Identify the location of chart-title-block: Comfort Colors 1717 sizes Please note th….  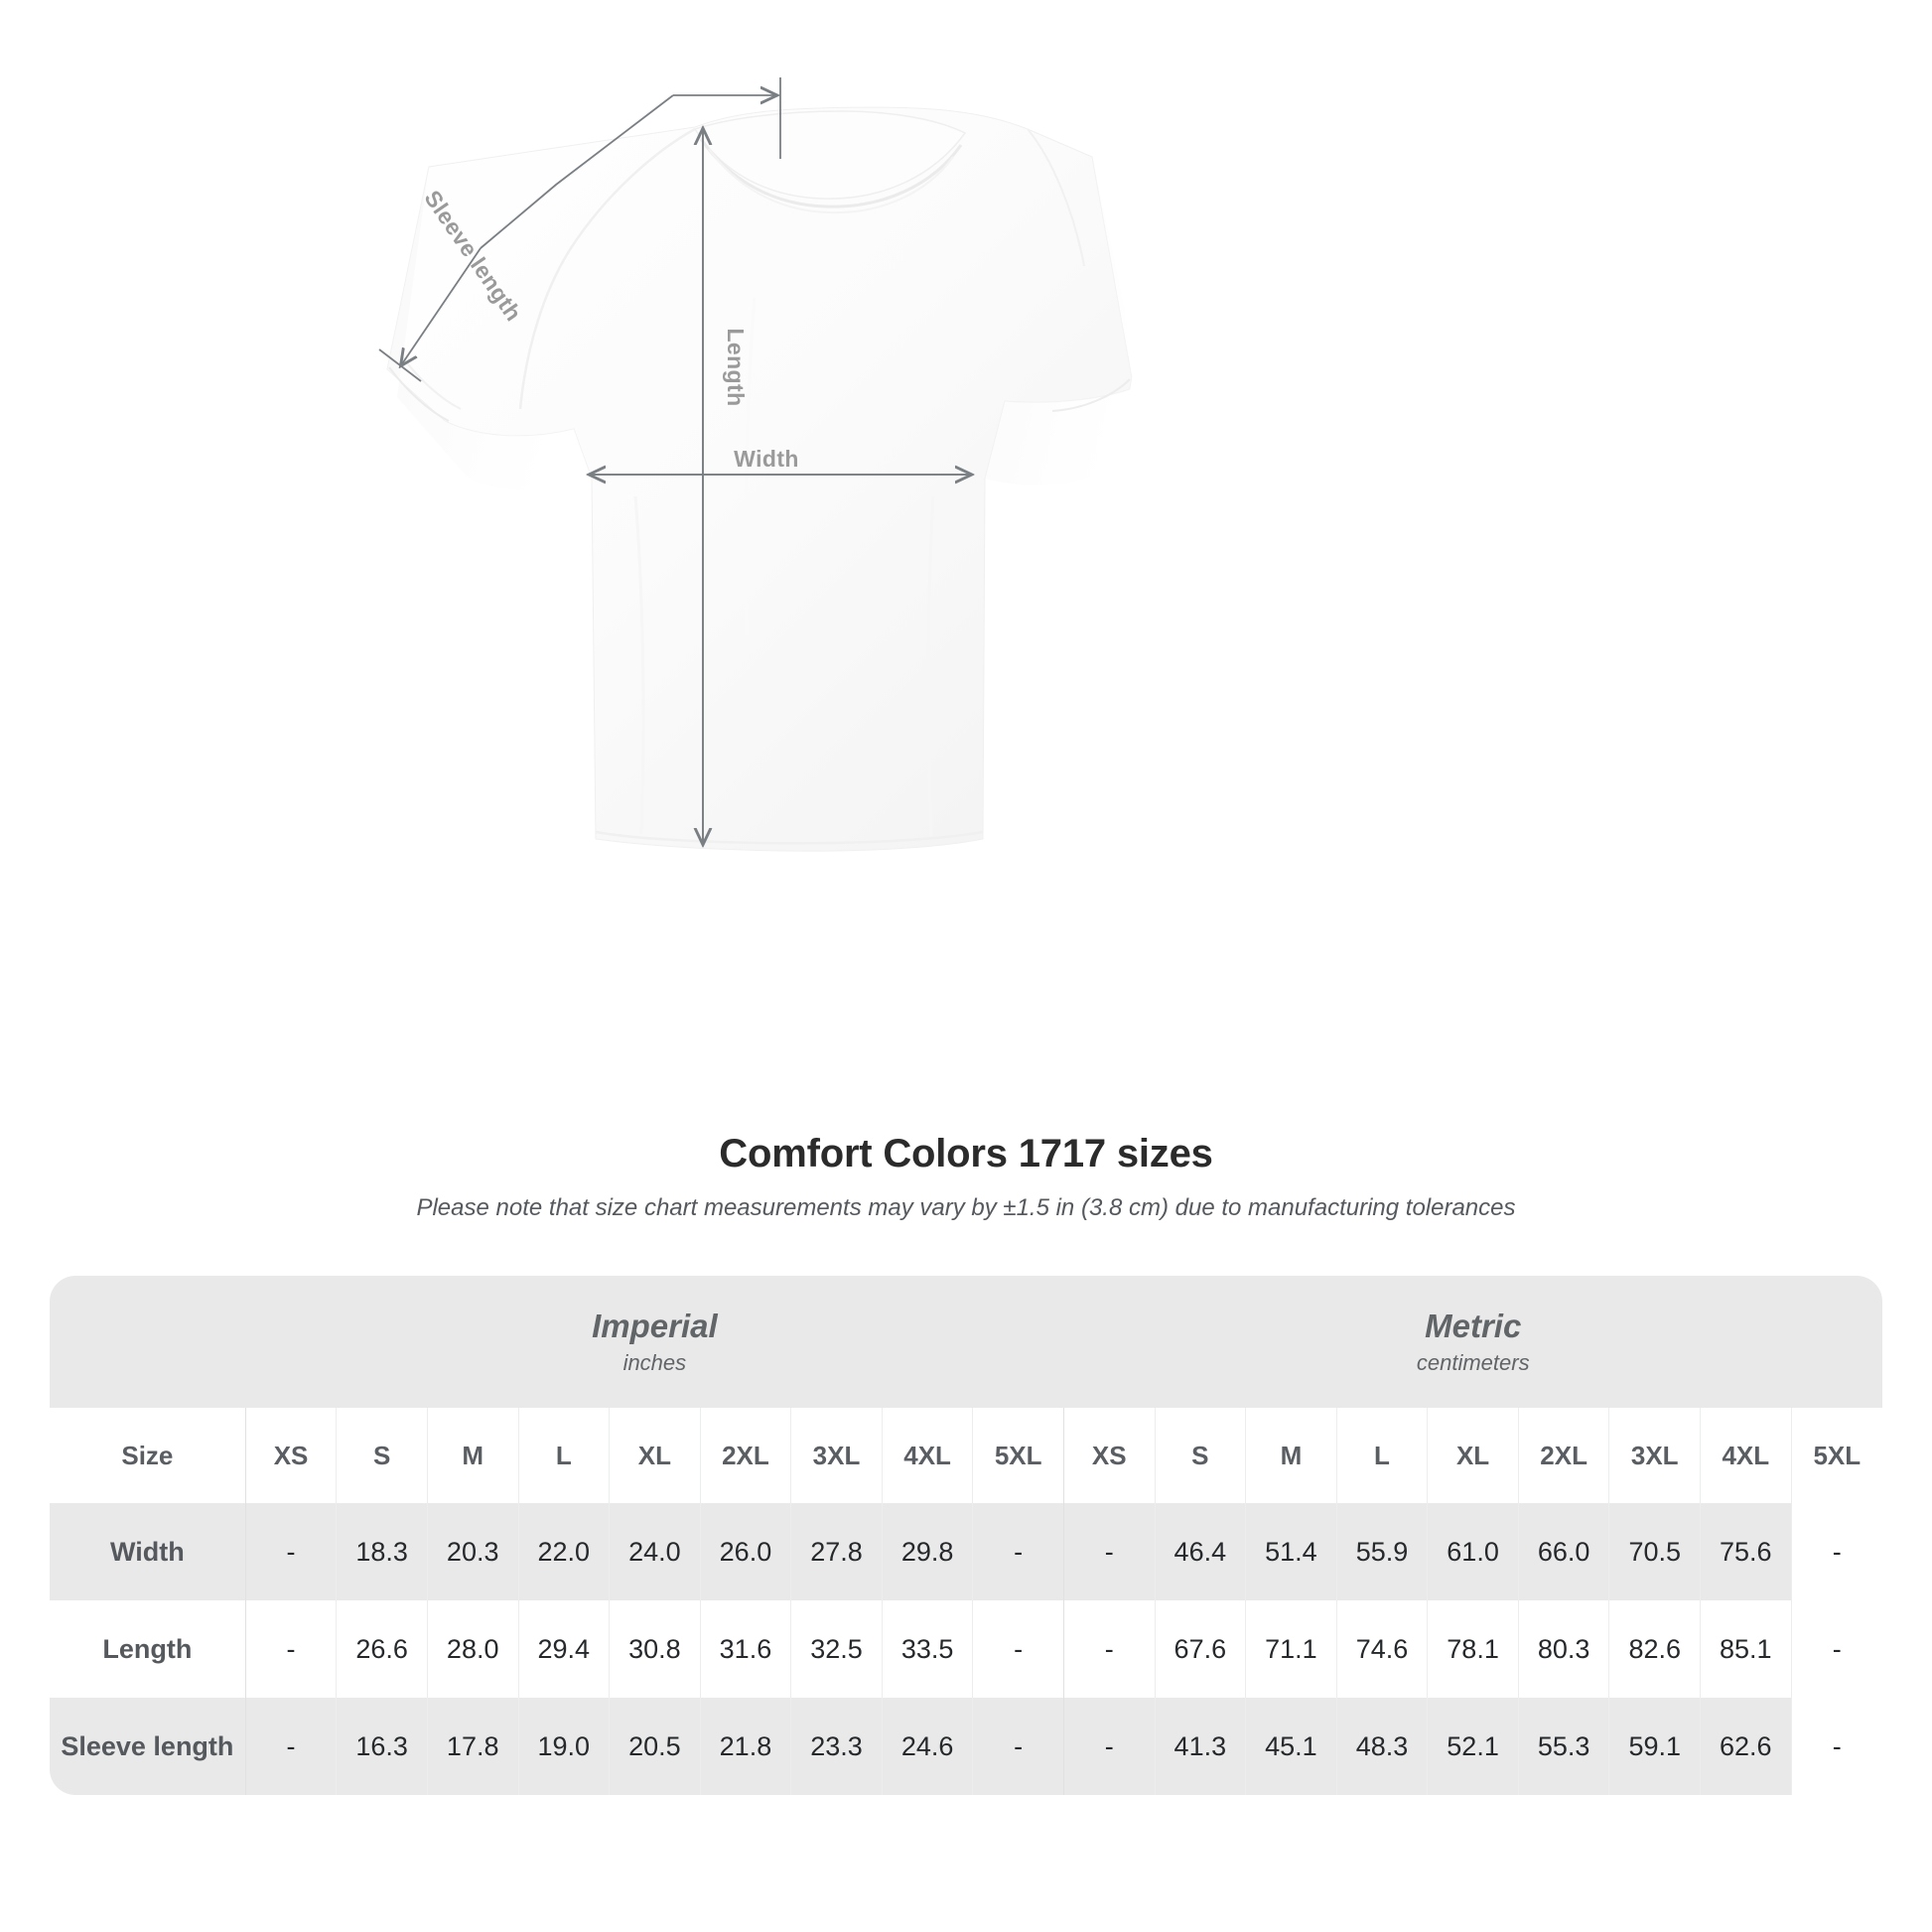
(966, 1177).